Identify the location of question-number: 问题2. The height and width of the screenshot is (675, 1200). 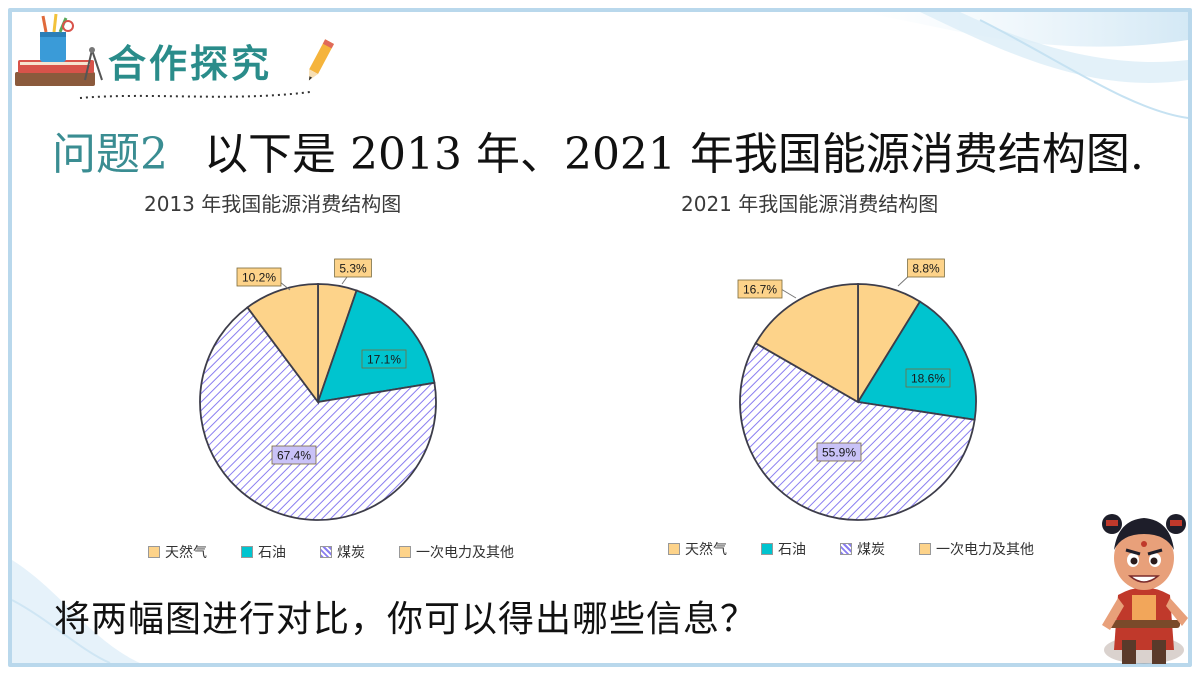
(110, 154).